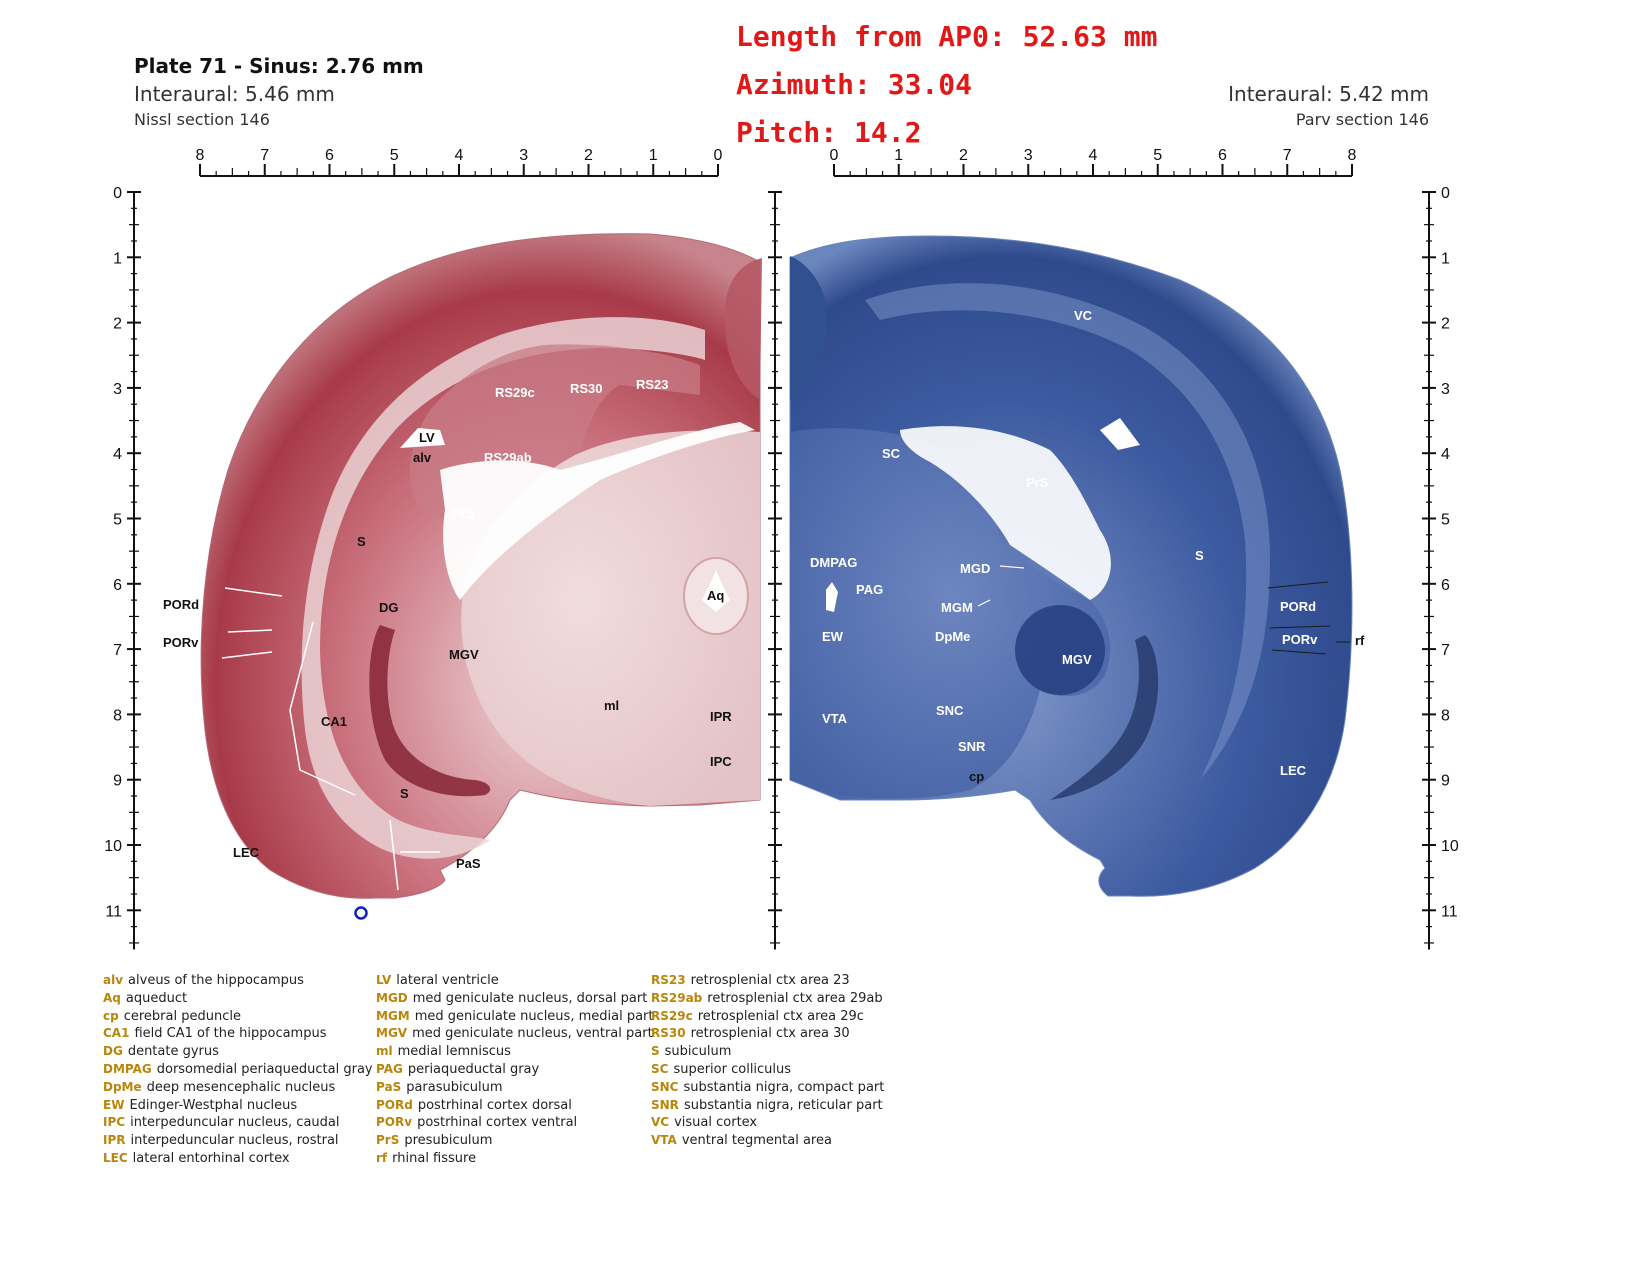 The height and width of the screenshot is (1276, 1648). Describe the element at coordinates (113, 1051) in the screenshot. I see `legend-abbr: DG` at that location.